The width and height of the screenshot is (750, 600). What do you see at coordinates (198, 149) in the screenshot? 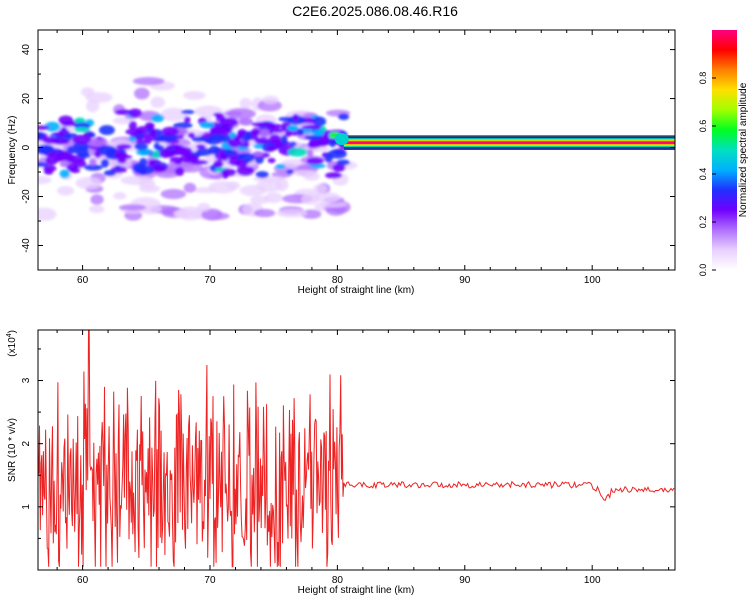
I see `heatmap-blobs` at bounding box center [198, 149].